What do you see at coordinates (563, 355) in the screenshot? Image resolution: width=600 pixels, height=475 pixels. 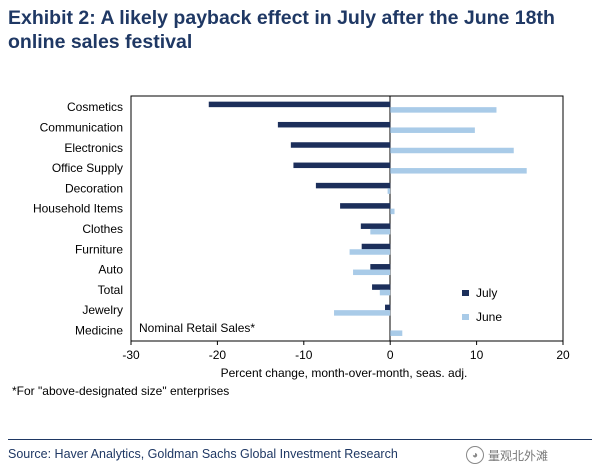 I see `x-tick-label: 20` at bounding box center [563, 355].